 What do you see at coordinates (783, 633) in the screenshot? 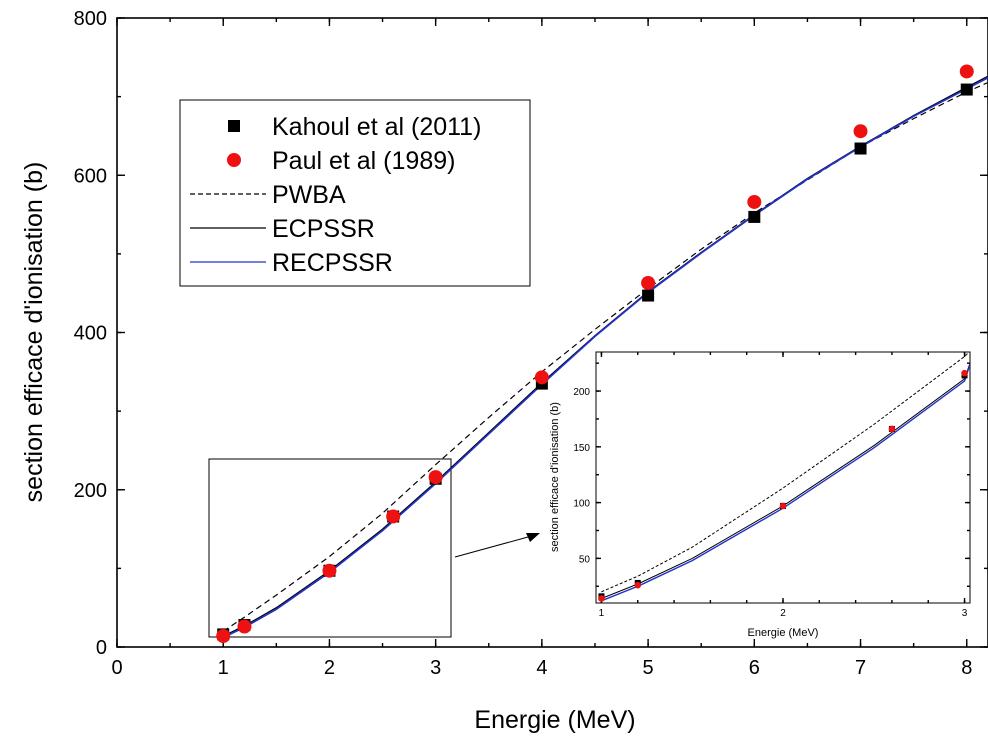
I see `inset-x-axis-label: Energie (MeV)` at bounding box center [783, 633].